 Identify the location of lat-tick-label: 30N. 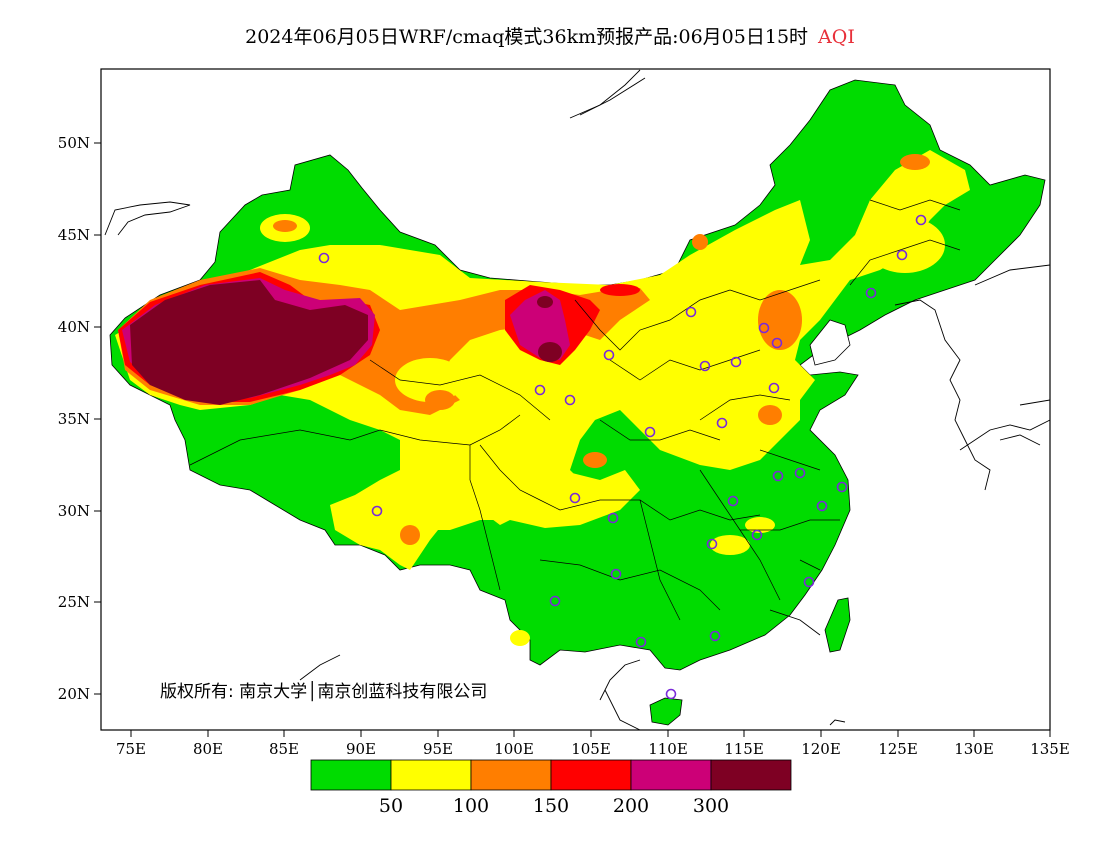
(74, 511).